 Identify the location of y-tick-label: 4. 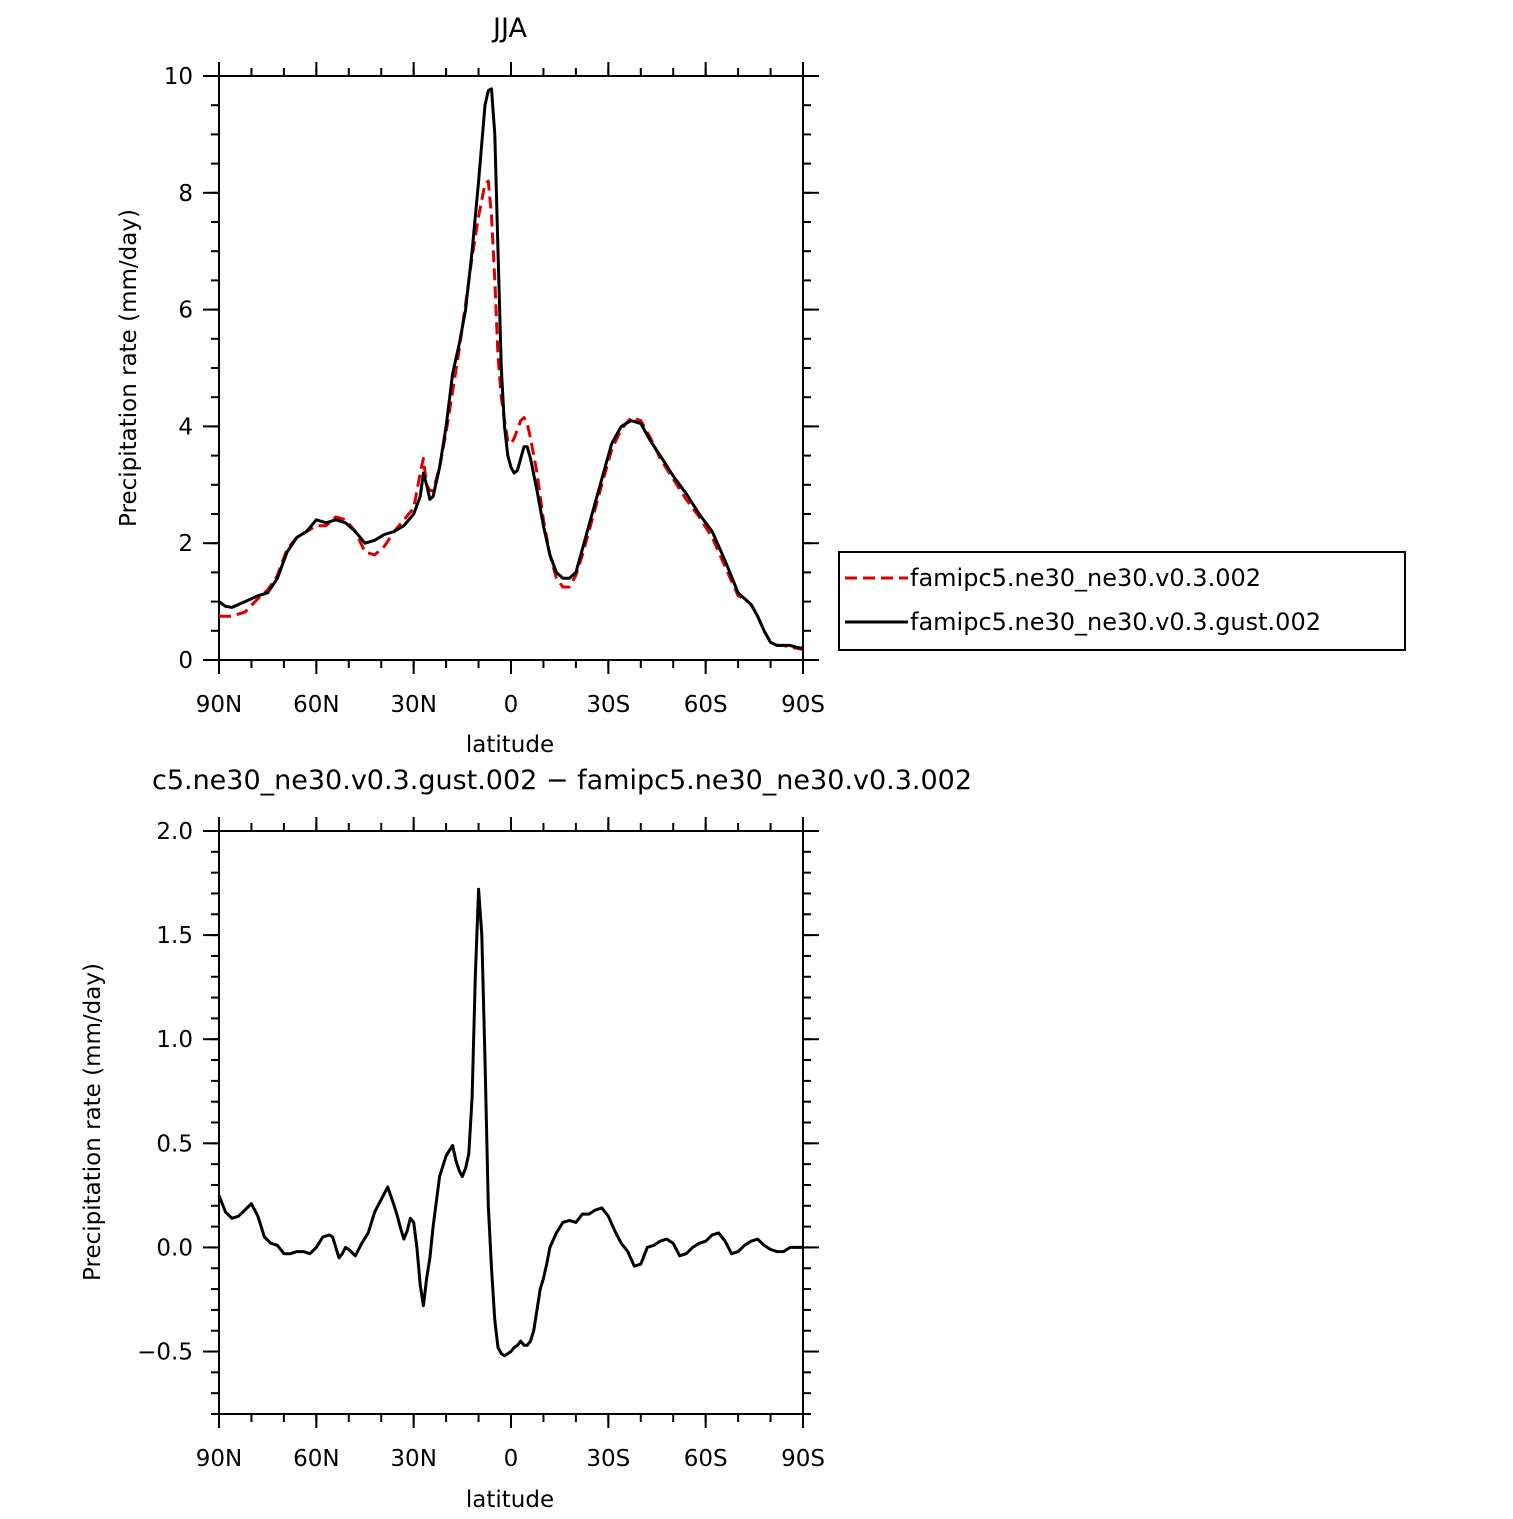
(185, 427).